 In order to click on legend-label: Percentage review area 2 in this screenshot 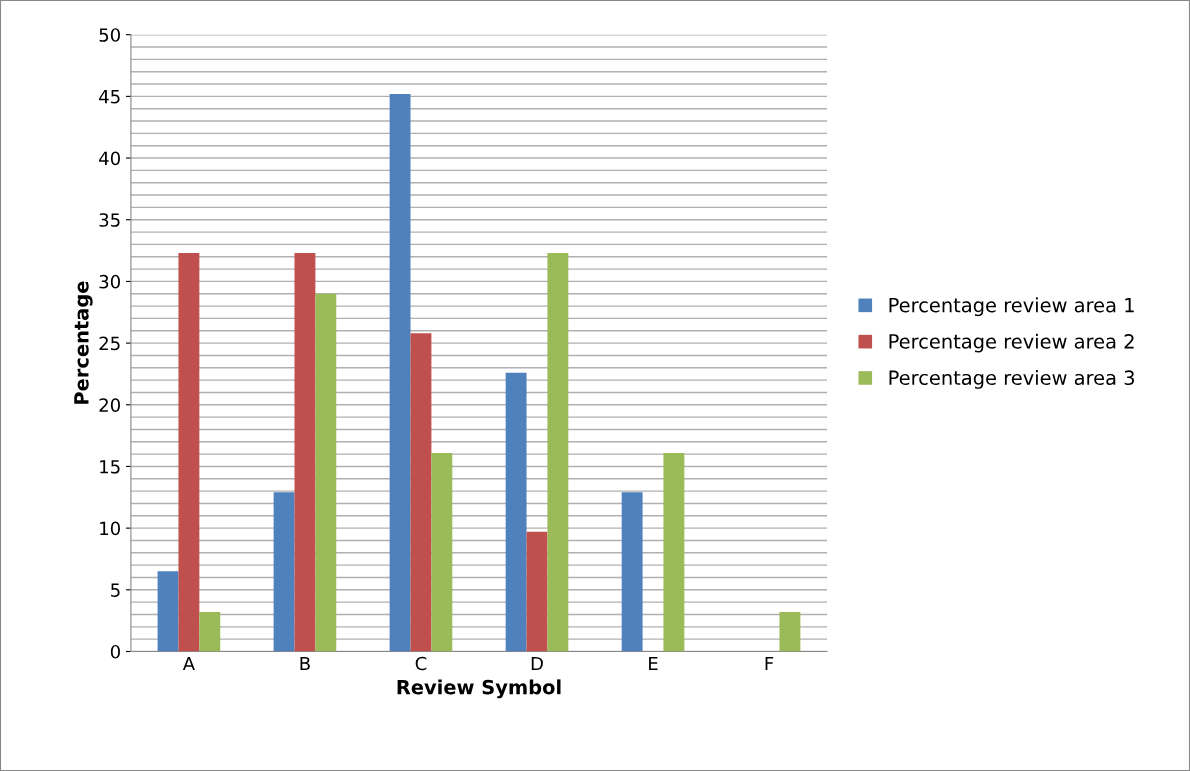, I will do `click(1011, 343)`.